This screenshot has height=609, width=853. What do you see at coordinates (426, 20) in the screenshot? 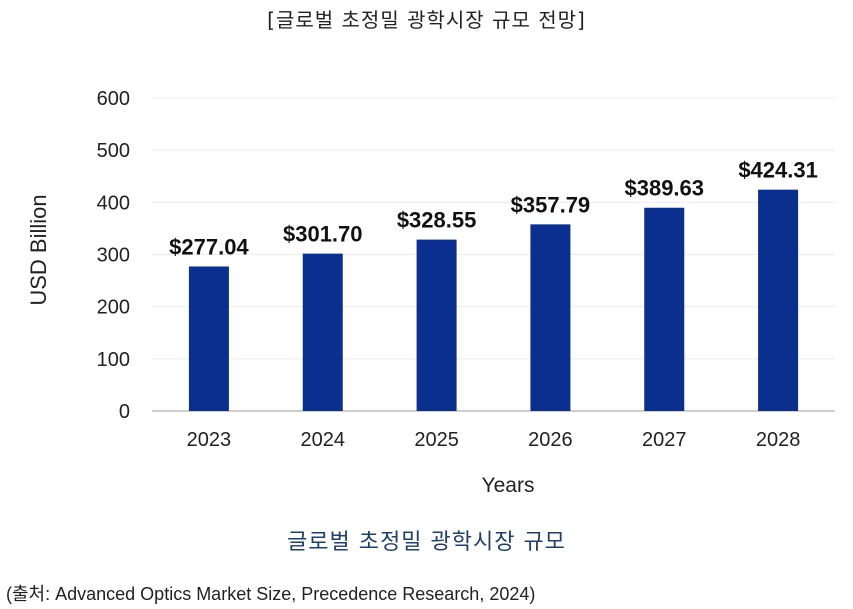
I see `page-title: [글로벌 초정밀 광학시장 규모 전망]` at bounding box center [426, 20].